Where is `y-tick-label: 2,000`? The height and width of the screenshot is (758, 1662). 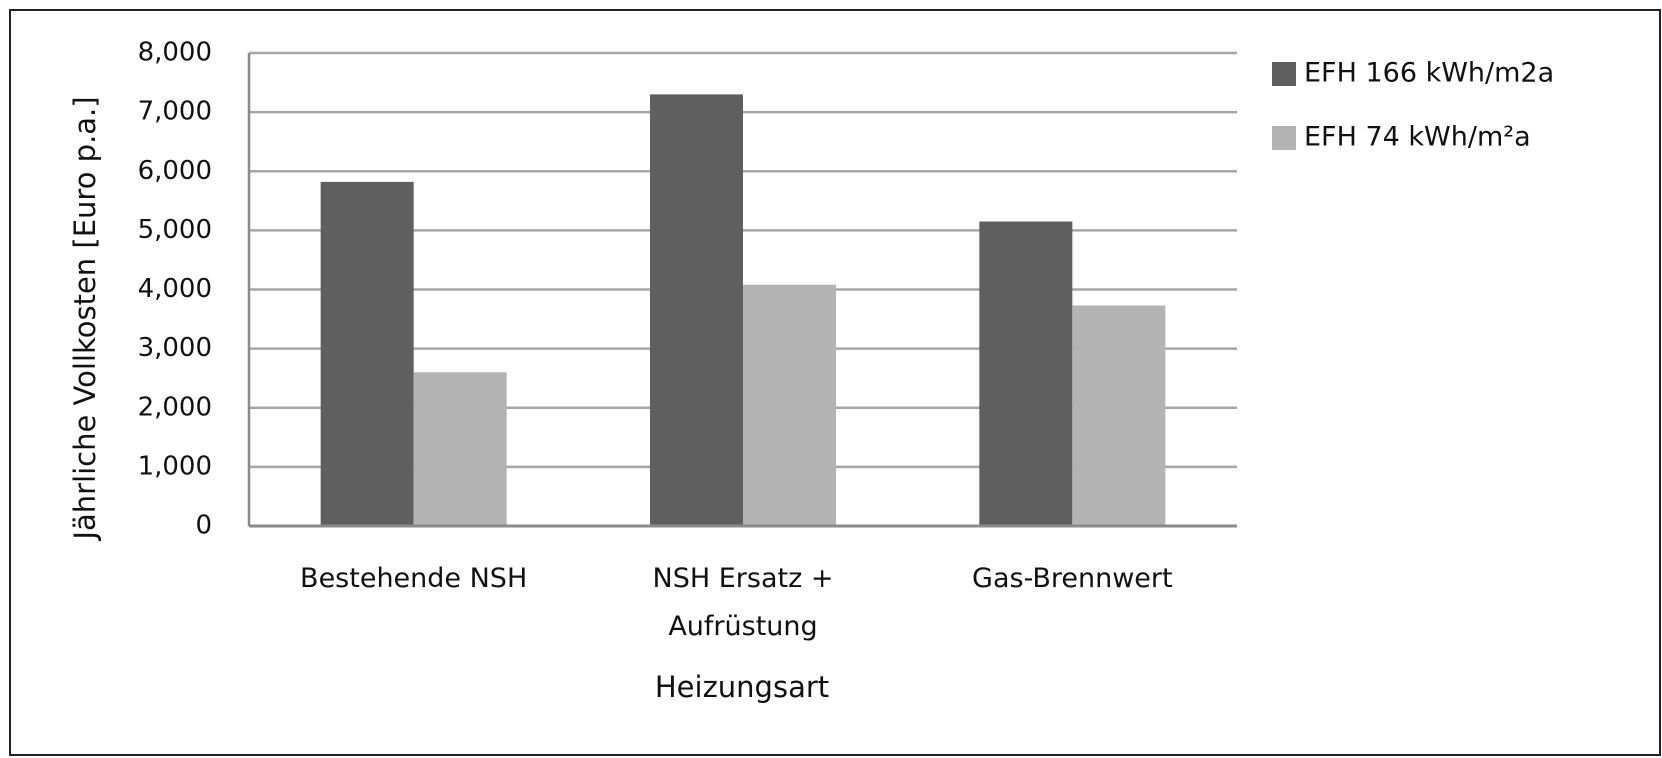
y-tick-label: 2,000 is located at coordinates (175, 407).